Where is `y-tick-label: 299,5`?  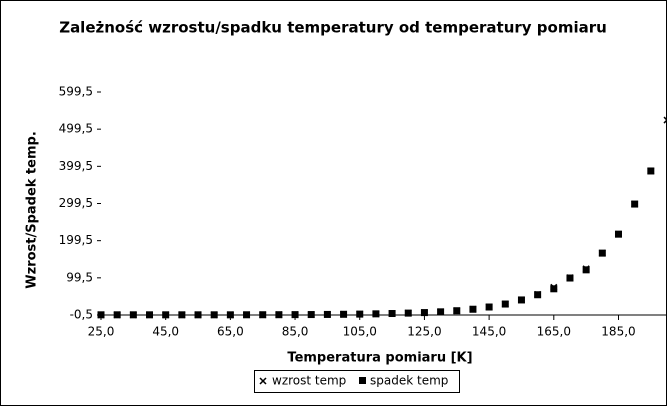
y-tick-label: 299,5 is located at coordinates (76, 203).